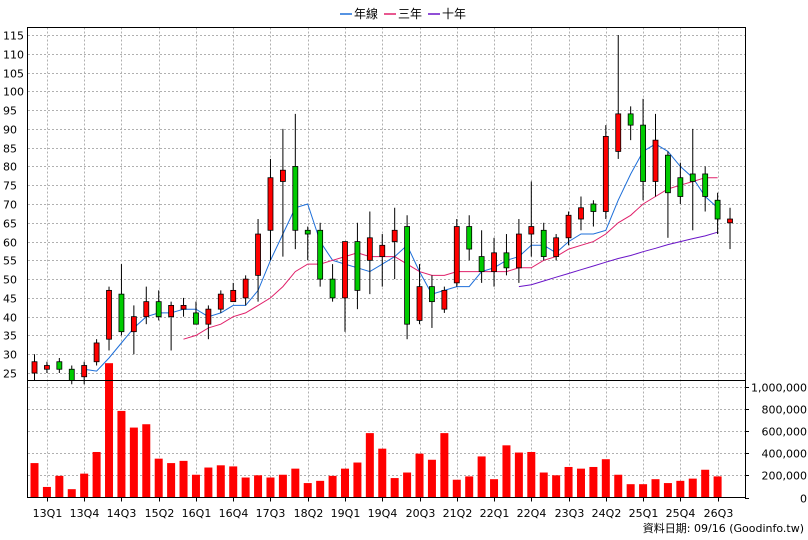  Describe the element at coordinates (10, 167) in the screenshot. I see `price-tick-label: 80` at that location.